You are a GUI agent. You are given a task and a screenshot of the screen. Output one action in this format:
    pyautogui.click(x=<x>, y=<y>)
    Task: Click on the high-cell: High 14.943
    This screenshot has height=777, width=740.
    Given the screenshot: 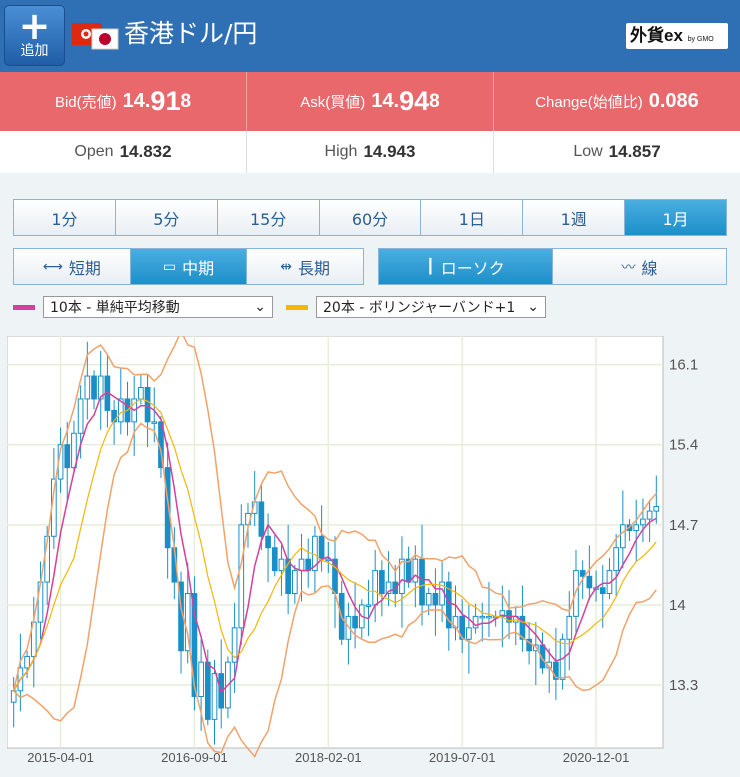 What is the action you would take?
    pyautogui.click(x=370, y=152)
    